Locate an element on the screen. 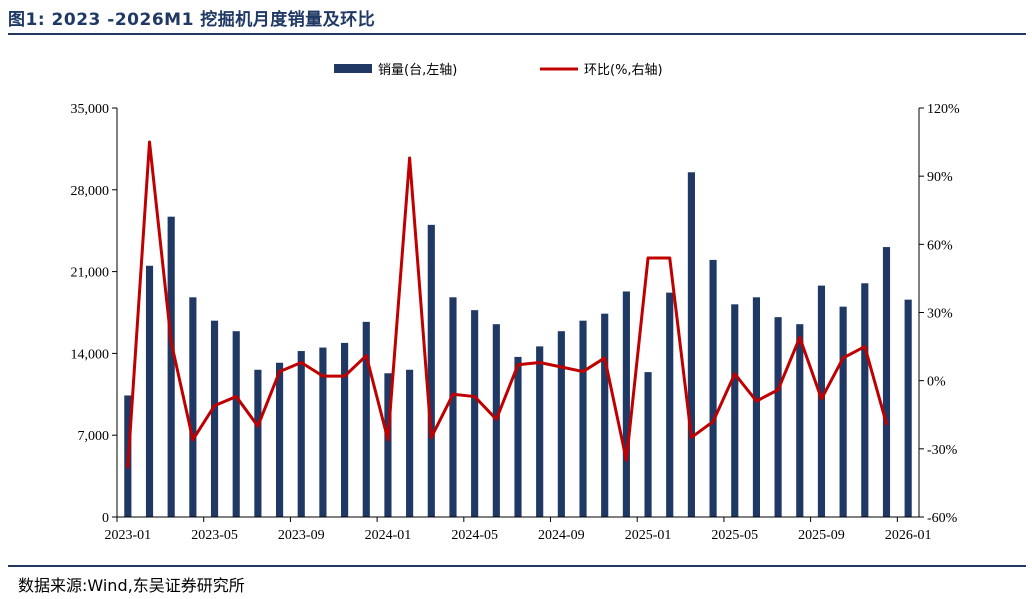 This screenshot has height=599, width=1032. x-tick-label: 2024-09 is located at coordinates (561, 535).